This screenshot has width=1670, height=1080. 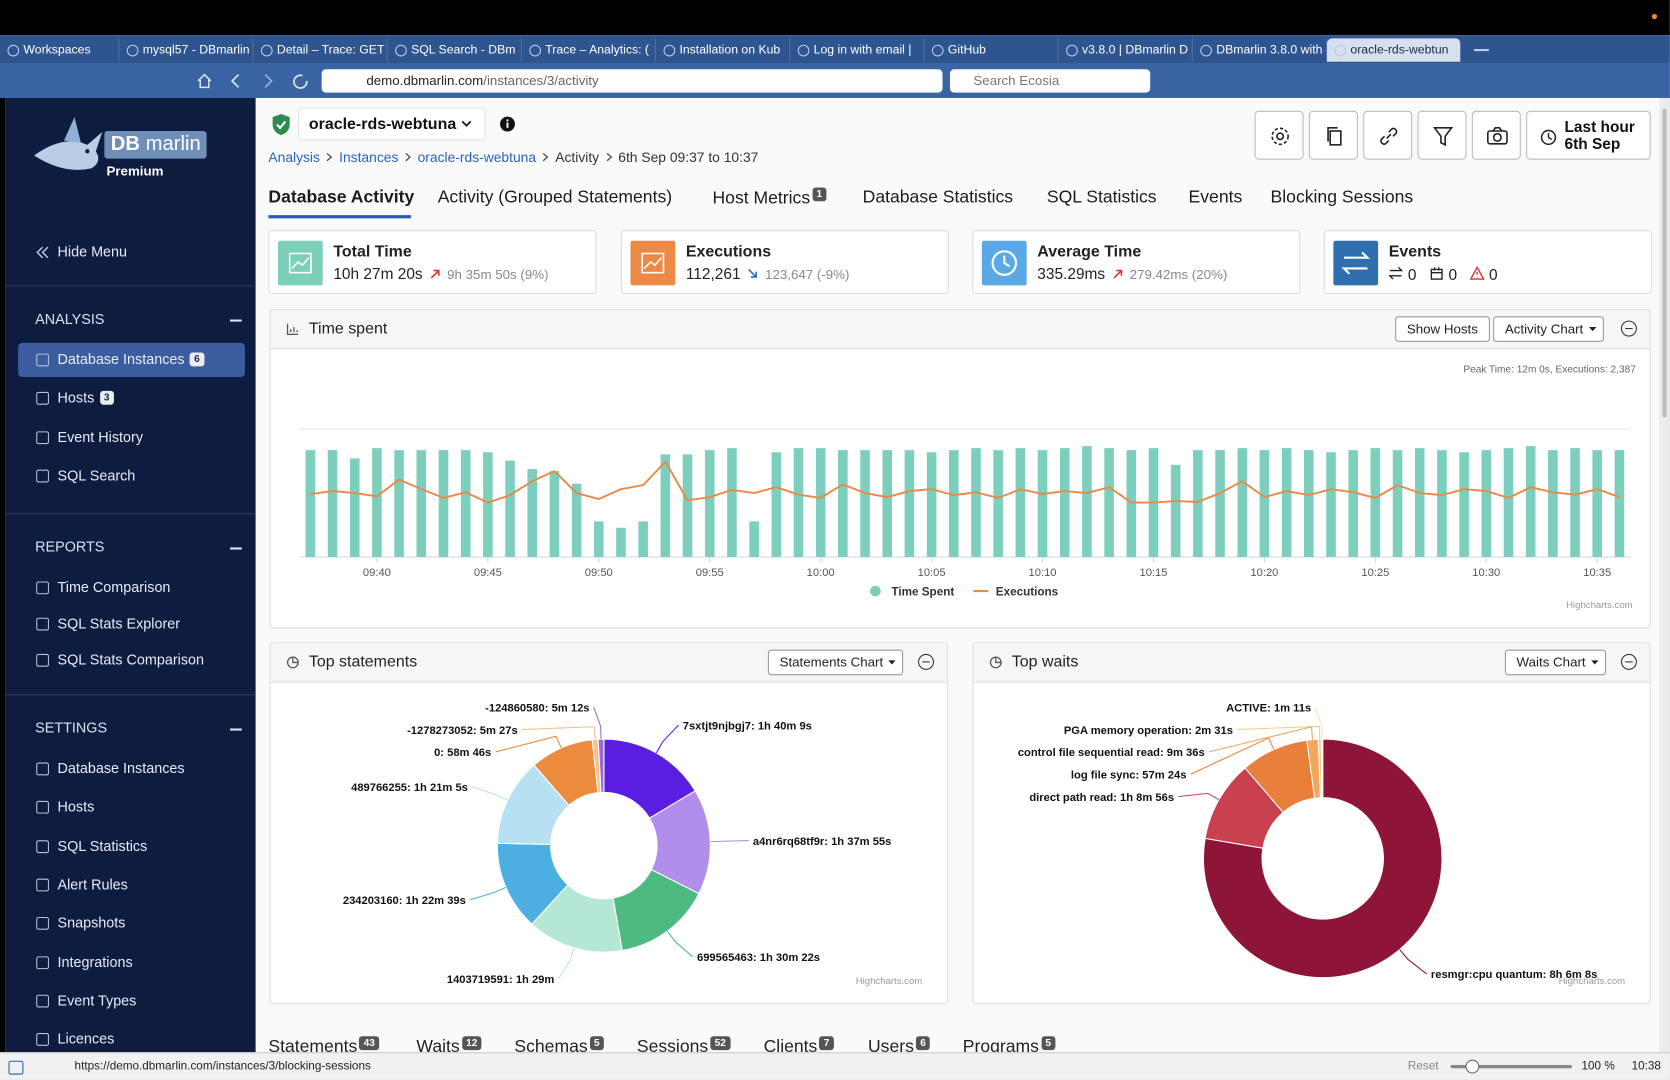 I want to click on panel-icon, so click(x=16, y=1067).